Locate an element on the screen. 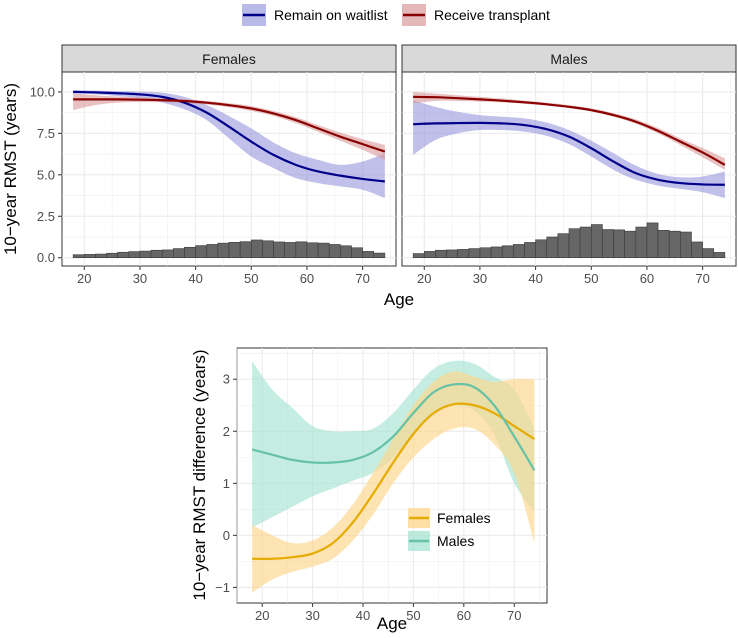  strip-males is located at coordinates (569, 58).